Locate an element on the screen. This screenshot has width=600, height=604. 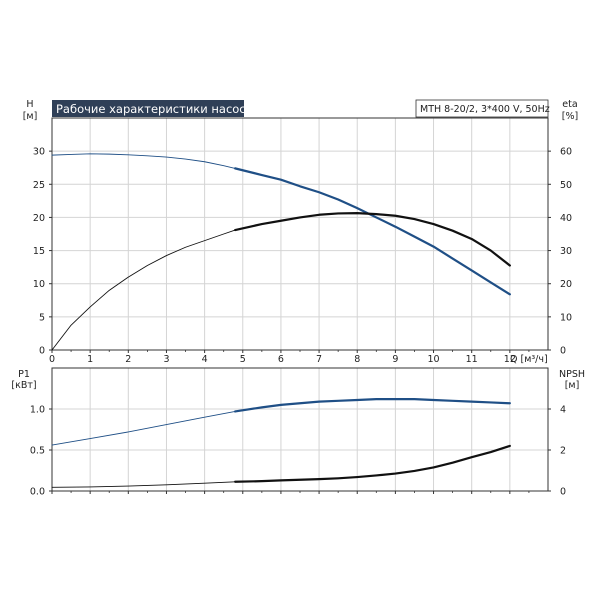
bottom-right-tick-label: 2 is located at coordinates (563, 451).